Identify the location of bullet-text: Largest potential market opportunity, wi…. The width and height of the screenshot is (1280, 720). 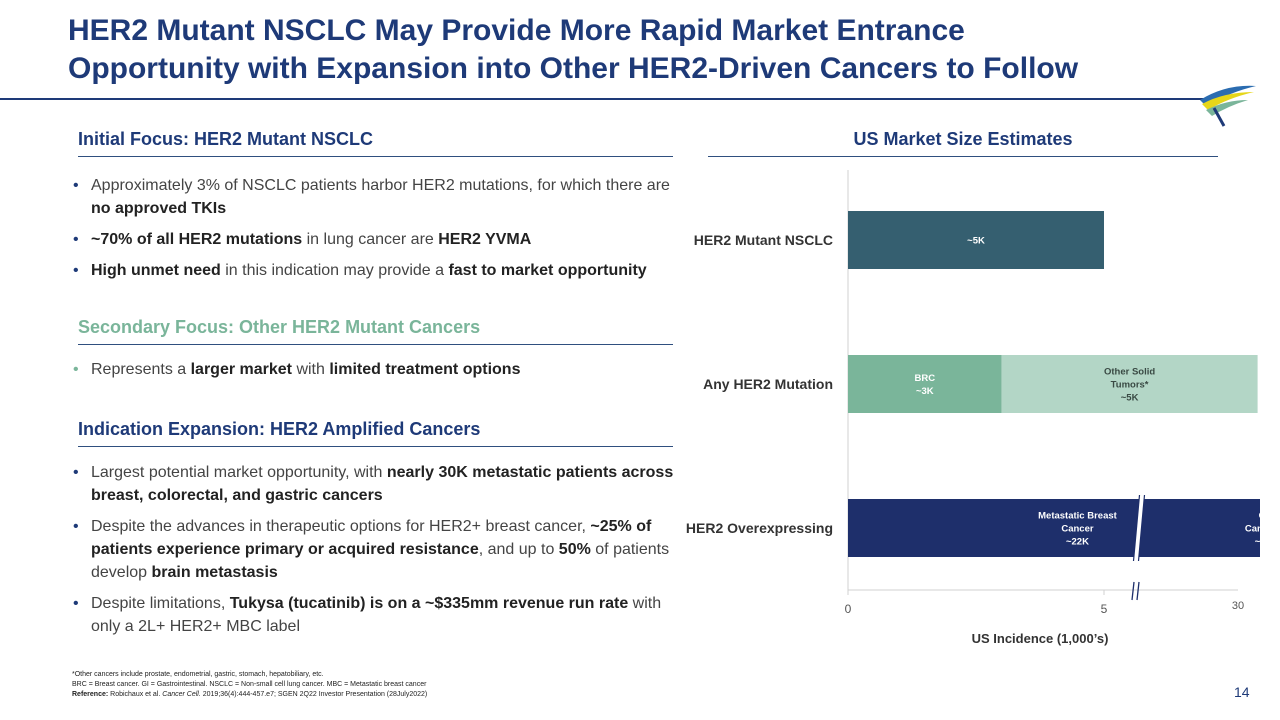
(239, 472).